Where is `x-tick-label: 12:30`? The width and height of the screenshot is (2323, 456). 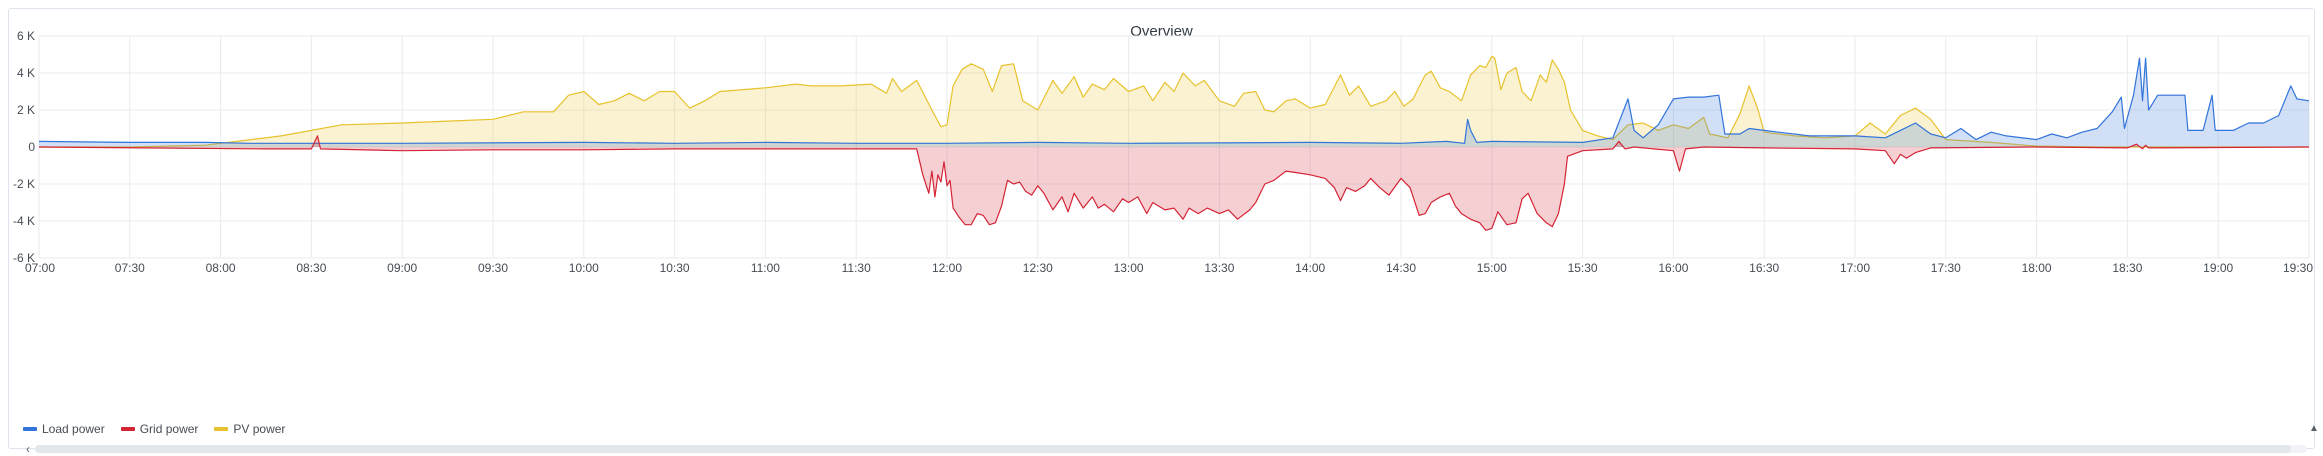
x-tick-label: 12:30 is located at coordinates (1038, 268).